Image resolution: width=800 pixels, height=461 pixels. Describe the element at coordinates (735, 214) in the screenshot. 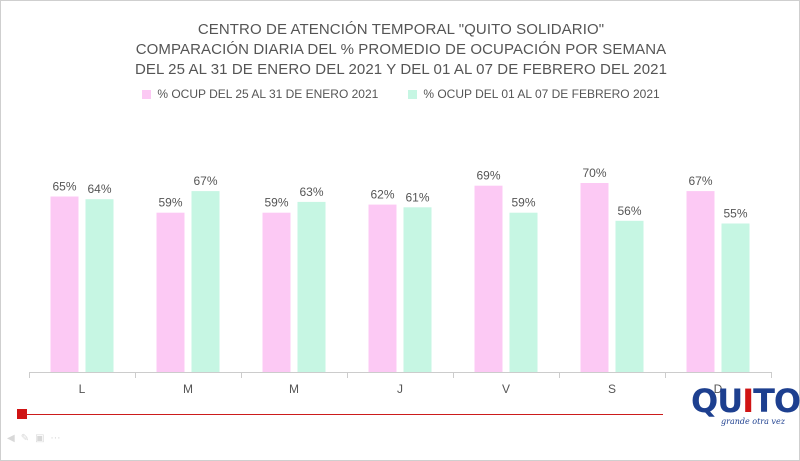

I see `data-label: 55%` at that location.